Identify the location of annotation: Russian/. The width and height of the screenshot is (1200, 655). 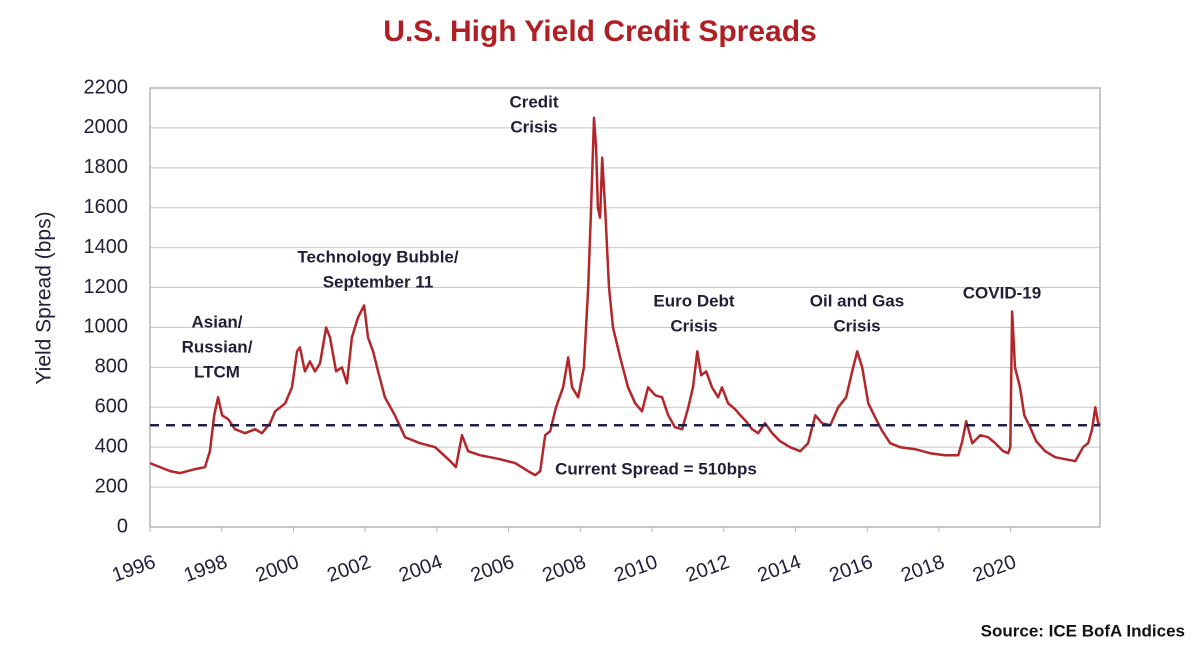
(217, 346).